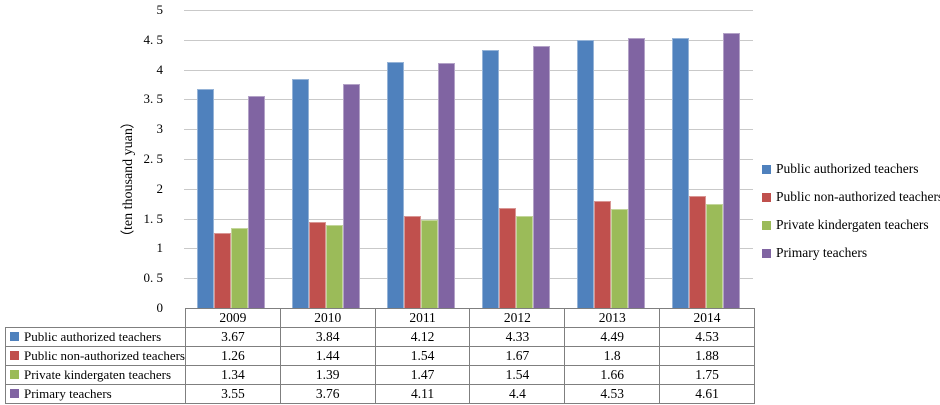 This screenshot has width=940, height=405. What do you see at coordinates (223, 270) in the screenshot?
I see `bar-public-non-authorized-teachers-2009` at bounding box center [223, 270].